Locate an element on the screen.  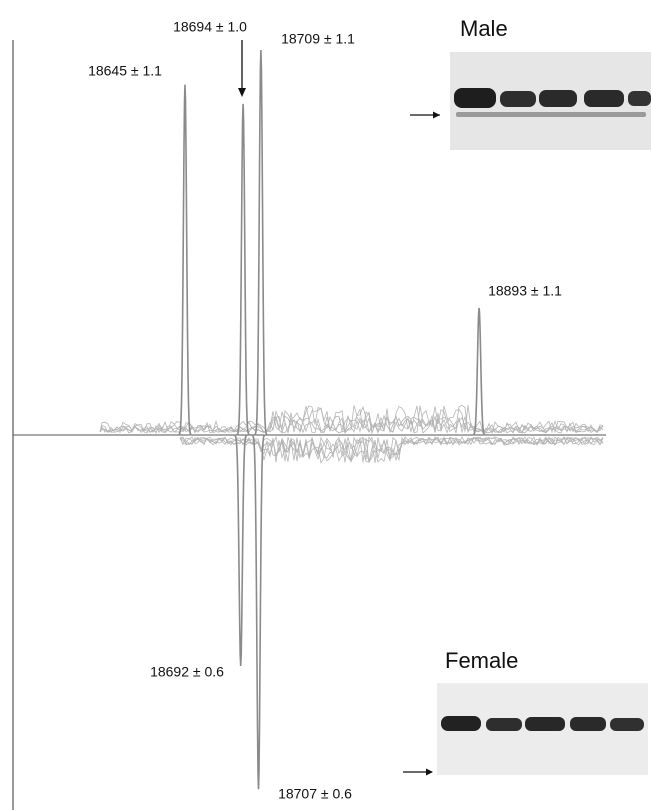
female-gel is located at coordinates (525, 729).